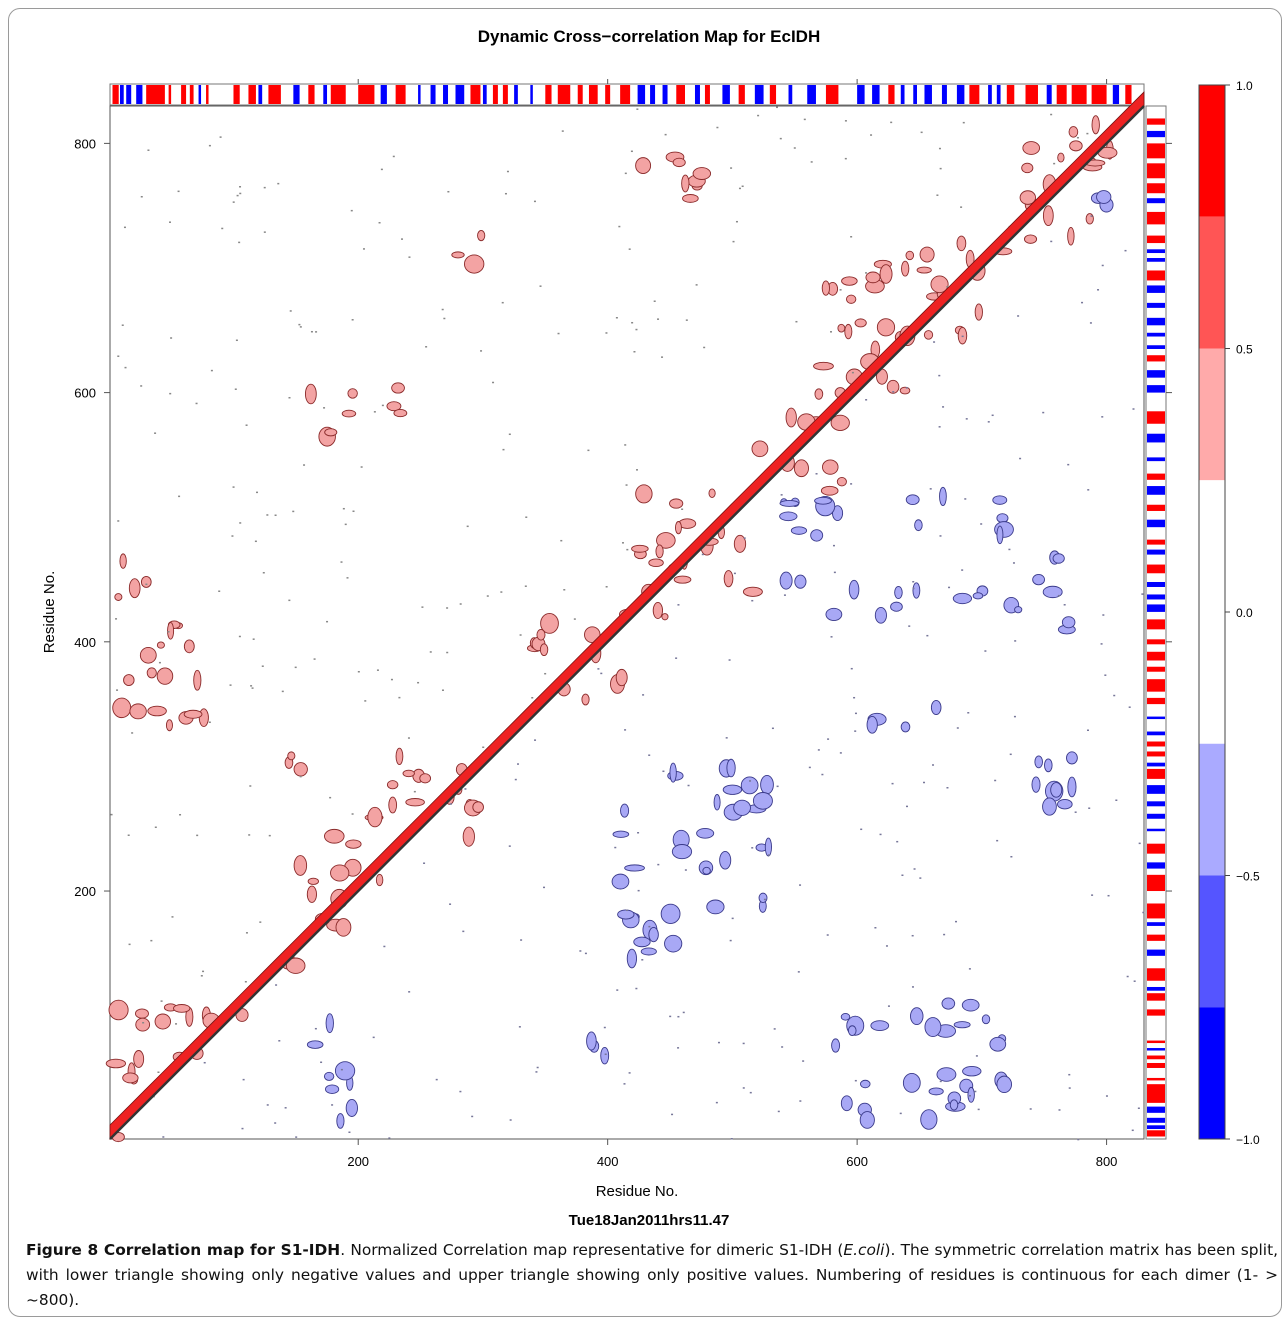 This screenshot has width=1285, height=1320. Describe the element at coordinates (85, 642) in the screenshot. I see `y-tick-label: 400` at that location.